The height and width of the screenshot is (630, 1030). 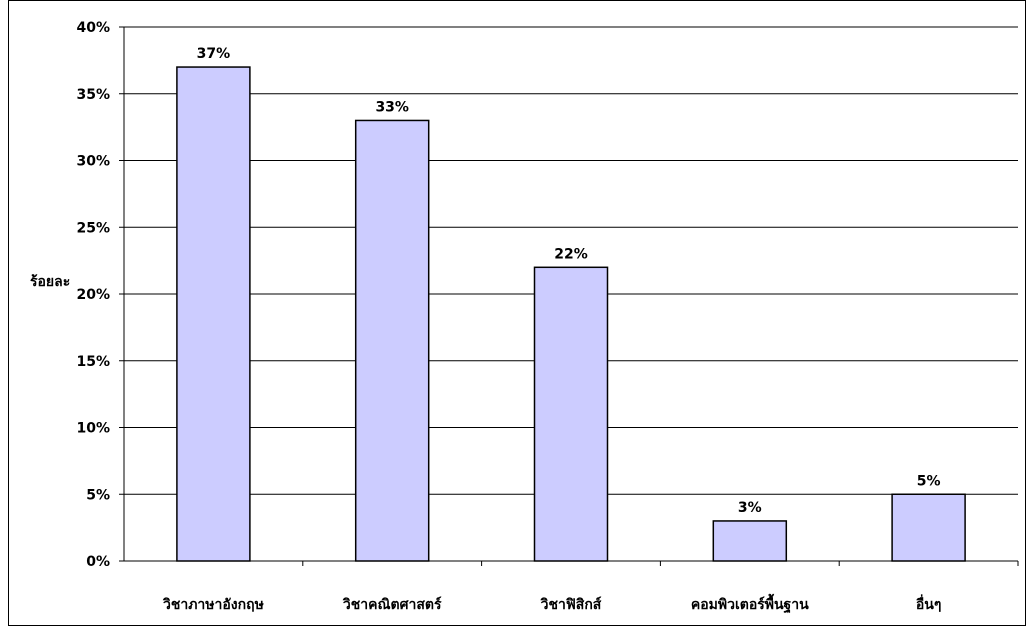 I want to click on data-label: 22%, so click(x=571, y=254).